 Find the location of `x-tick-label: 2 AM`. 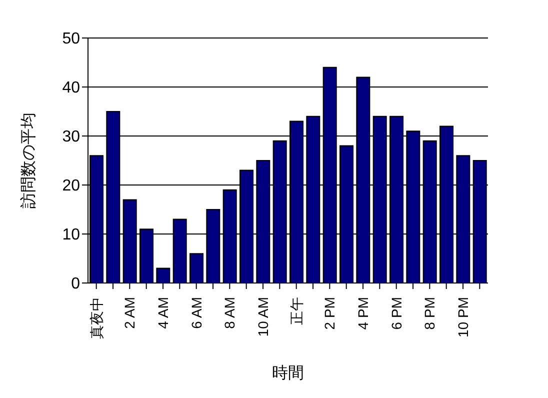

x-tick-label: 2 AM is located at coordinates (130, 313).